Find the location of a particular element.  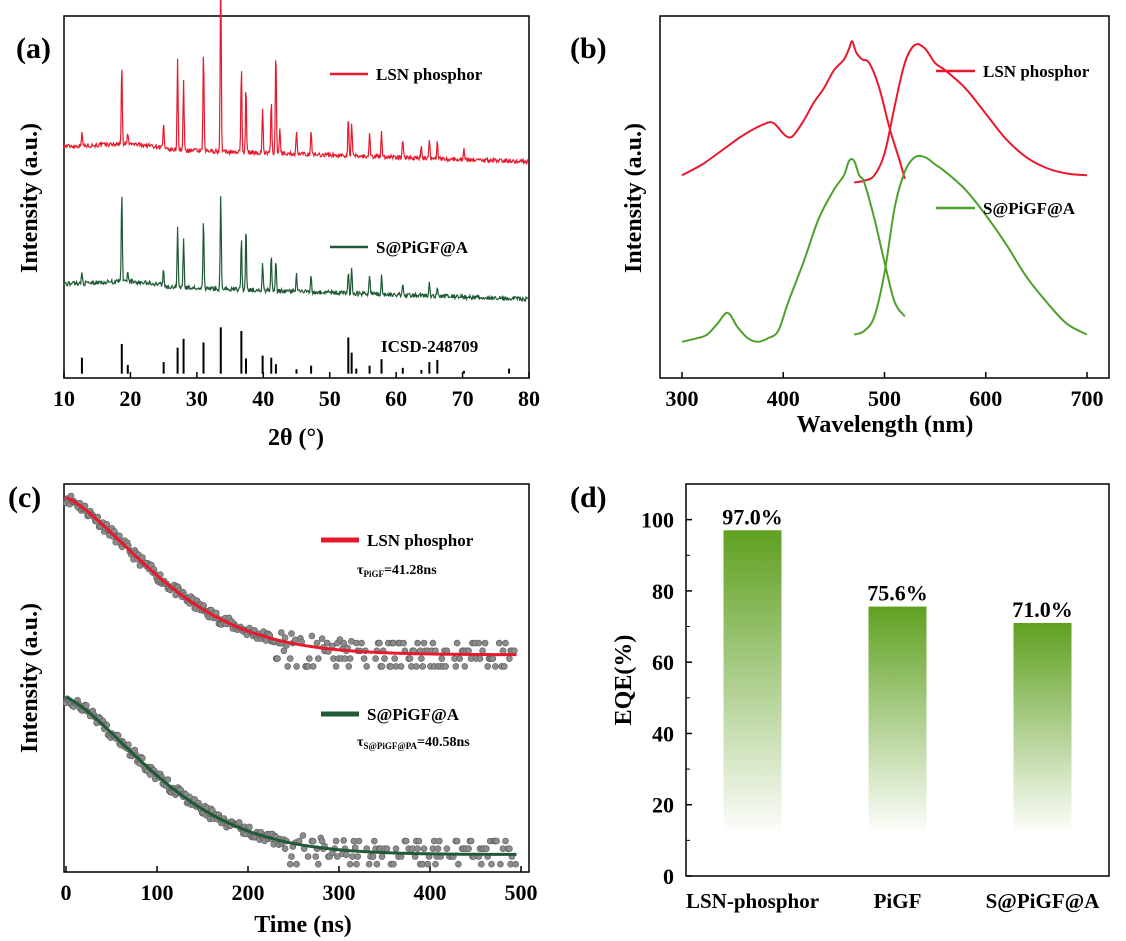

panel-a-x-tick-label: 60 is located at coordinates (396, 398).